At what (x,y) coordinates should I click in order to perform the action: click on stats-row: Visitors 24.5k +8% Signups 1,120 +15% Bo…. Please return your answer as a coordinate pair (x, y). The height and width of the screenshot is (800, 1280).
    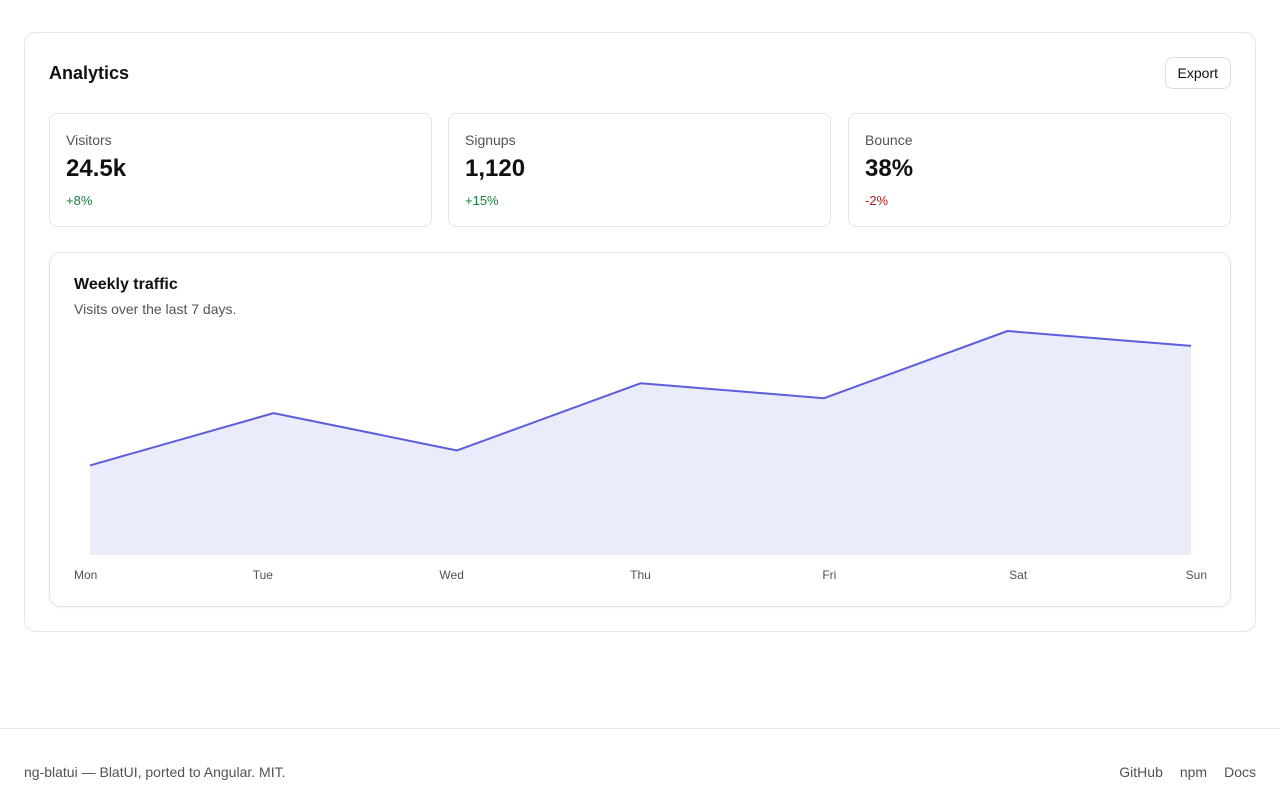
    Looking at the image, I should click on (640, 170).